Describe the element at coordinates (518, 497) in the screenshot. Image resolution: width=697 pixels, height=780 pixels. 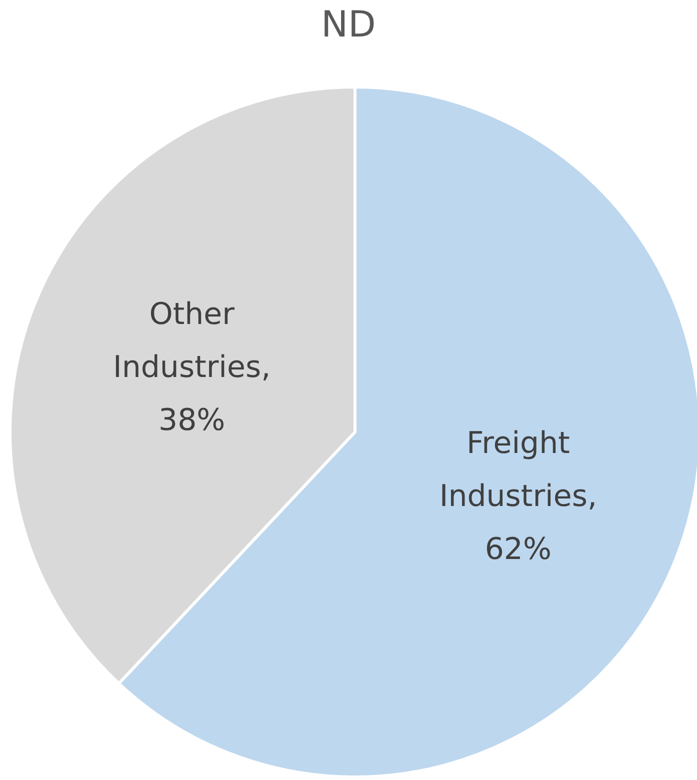
I see `slice-label: Freight Industries, 62%` at that location.